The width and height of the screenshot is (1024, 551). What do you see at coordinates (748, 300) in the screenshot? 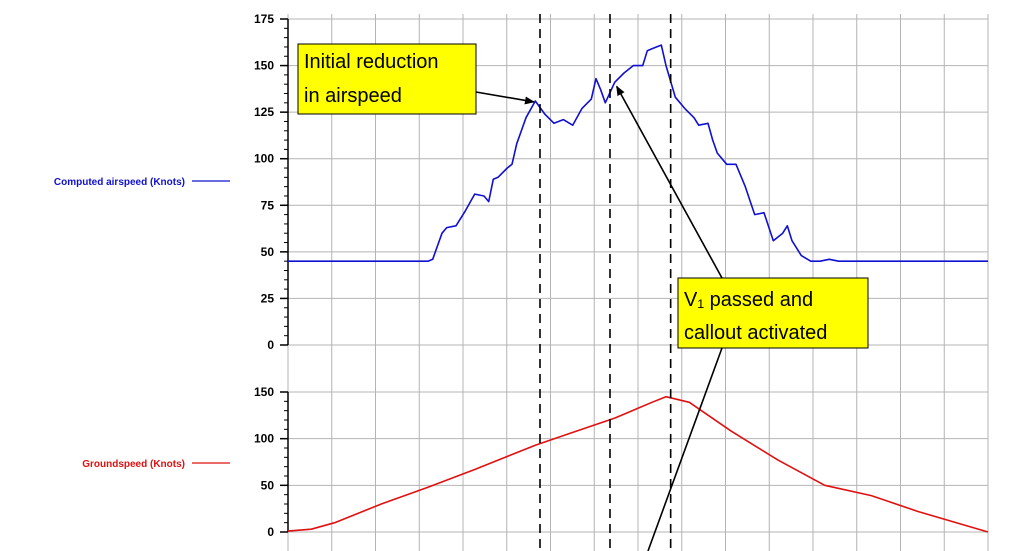
I see `callout-line-1: V₁ passed and` at bounding box center [748, 300].